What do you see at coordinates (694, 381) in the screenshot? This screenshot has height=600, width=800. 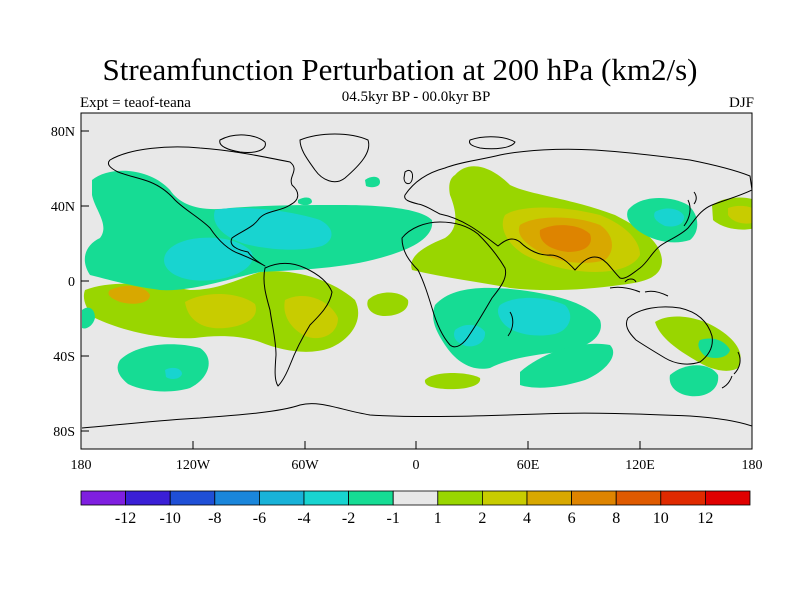 I see `contour-neg-tasman` at bounding box center [694, 381].